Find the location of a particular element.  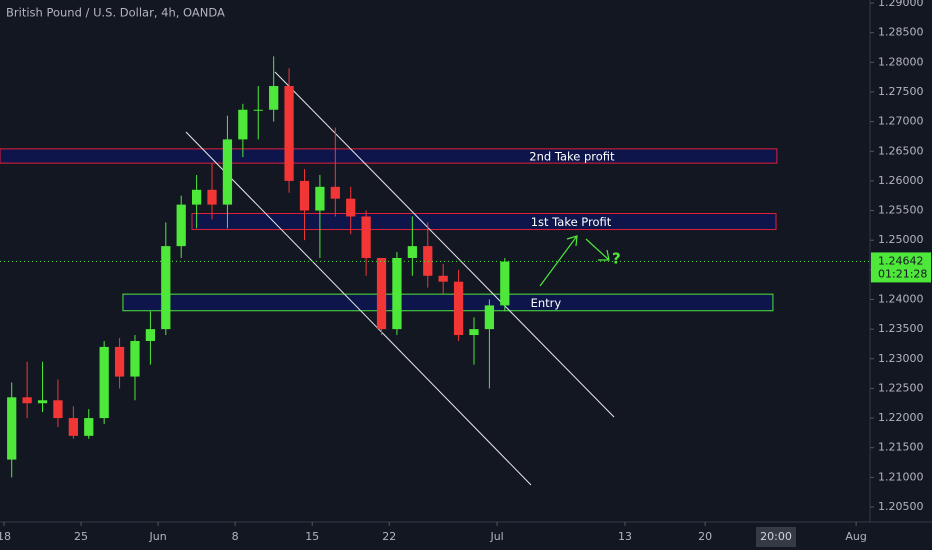

crosshair-label-box is located at coordinates (776, 537).